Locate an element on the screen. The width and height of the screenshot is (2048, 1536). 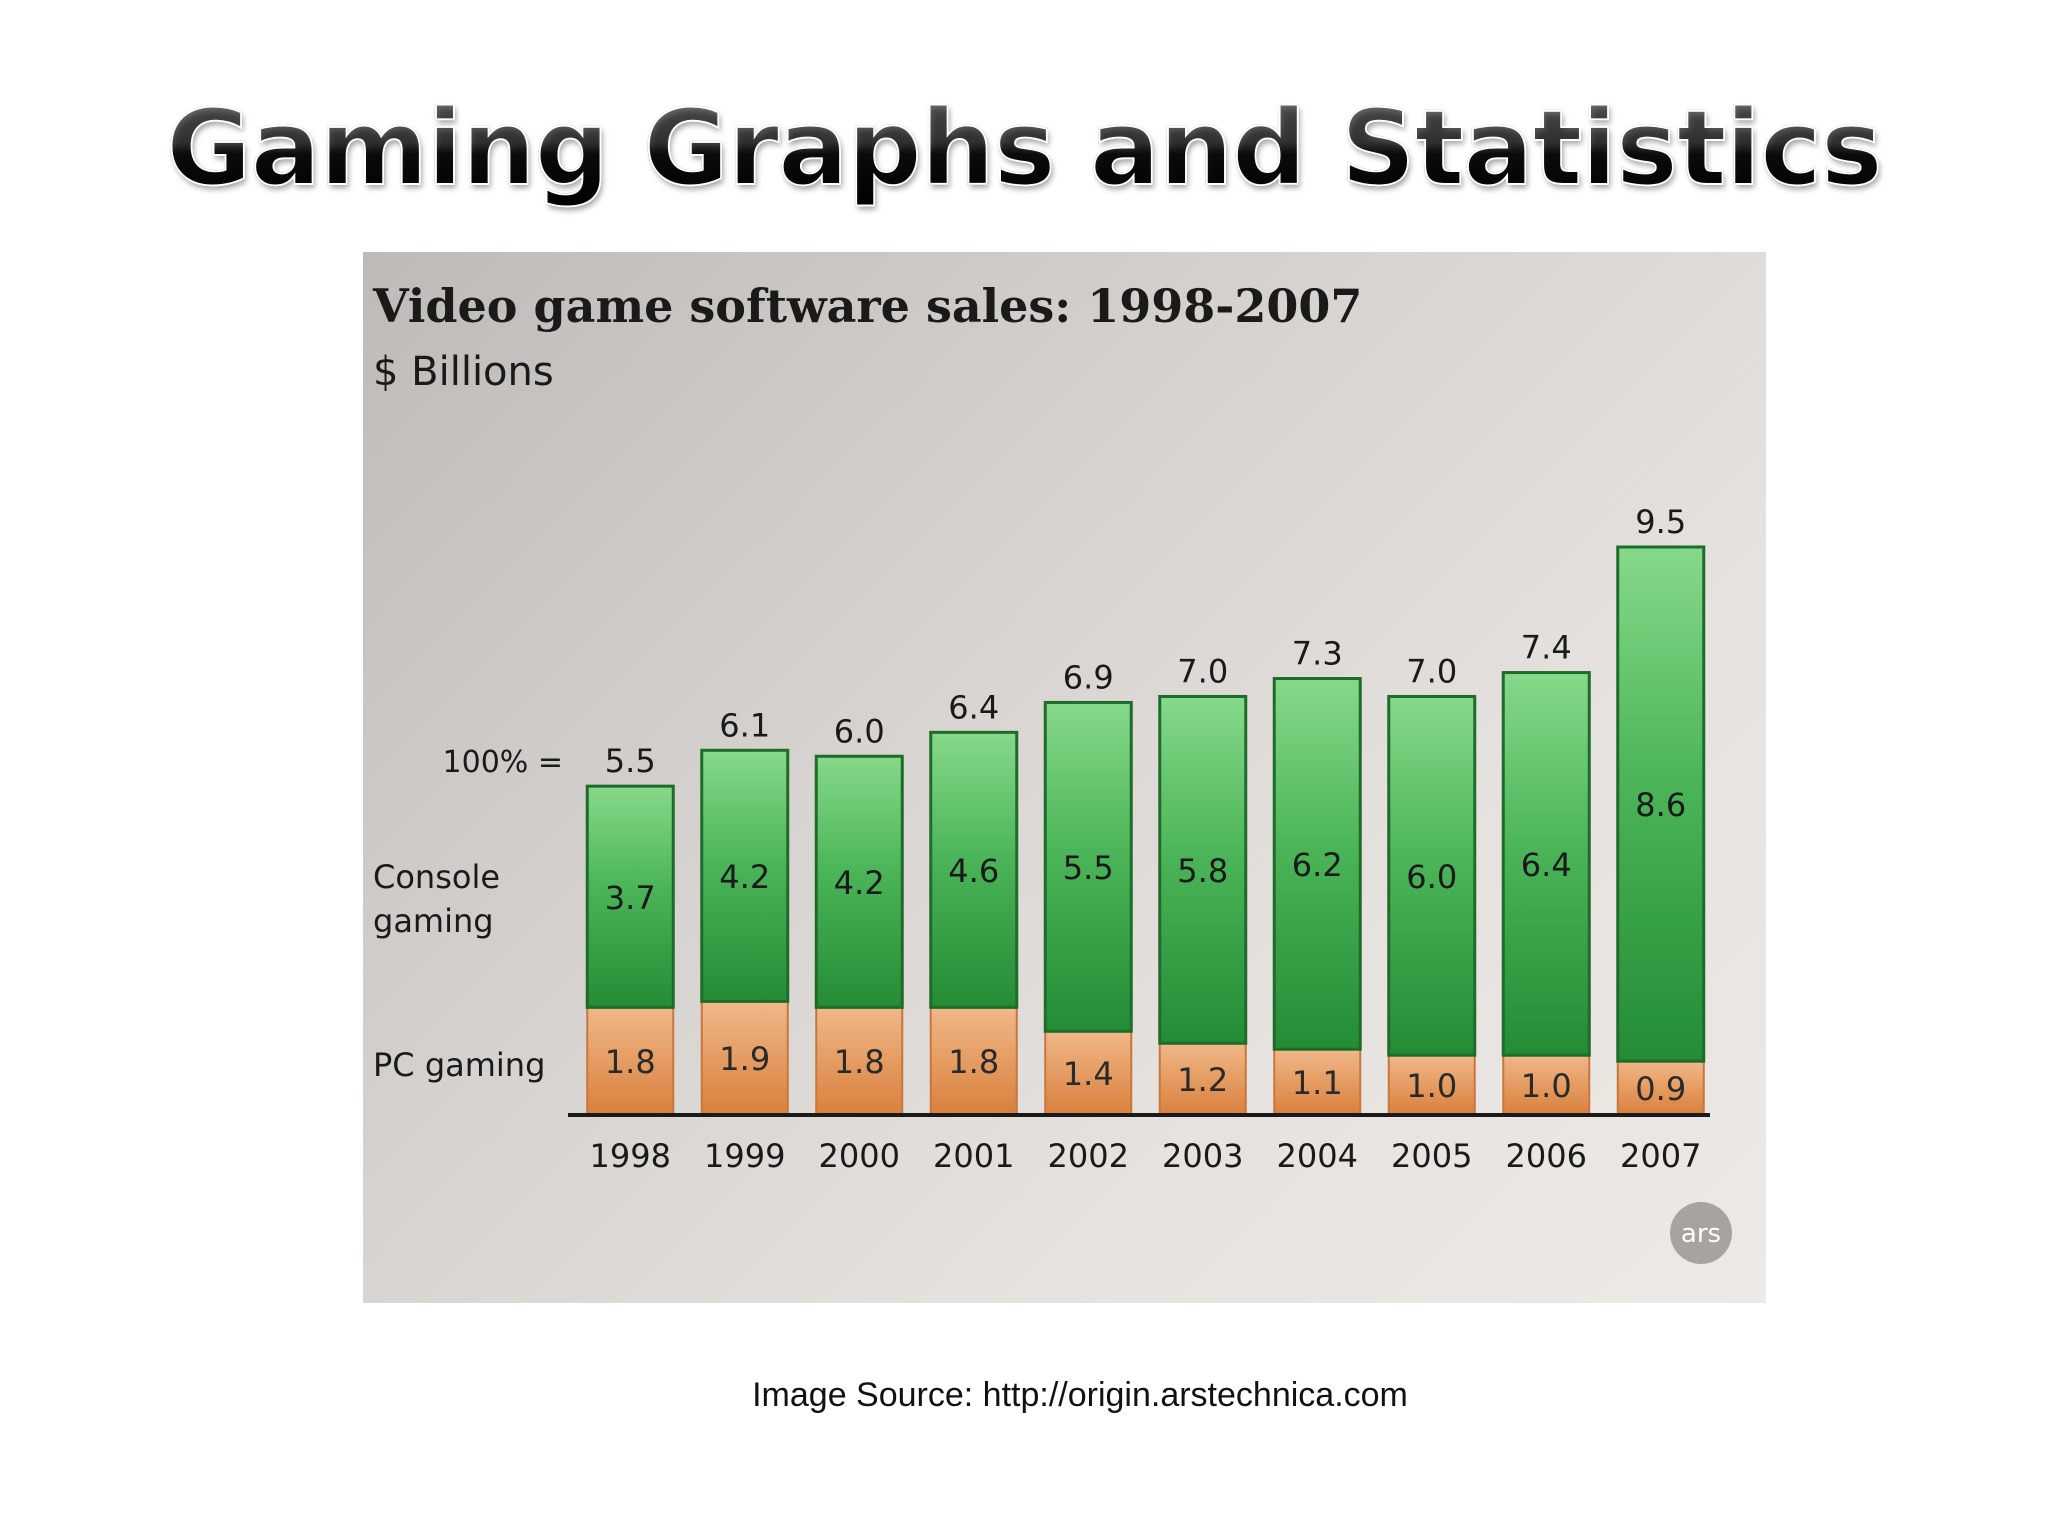
data-label-console-gaming: 6.4 is located at coordinates (1546, 865).